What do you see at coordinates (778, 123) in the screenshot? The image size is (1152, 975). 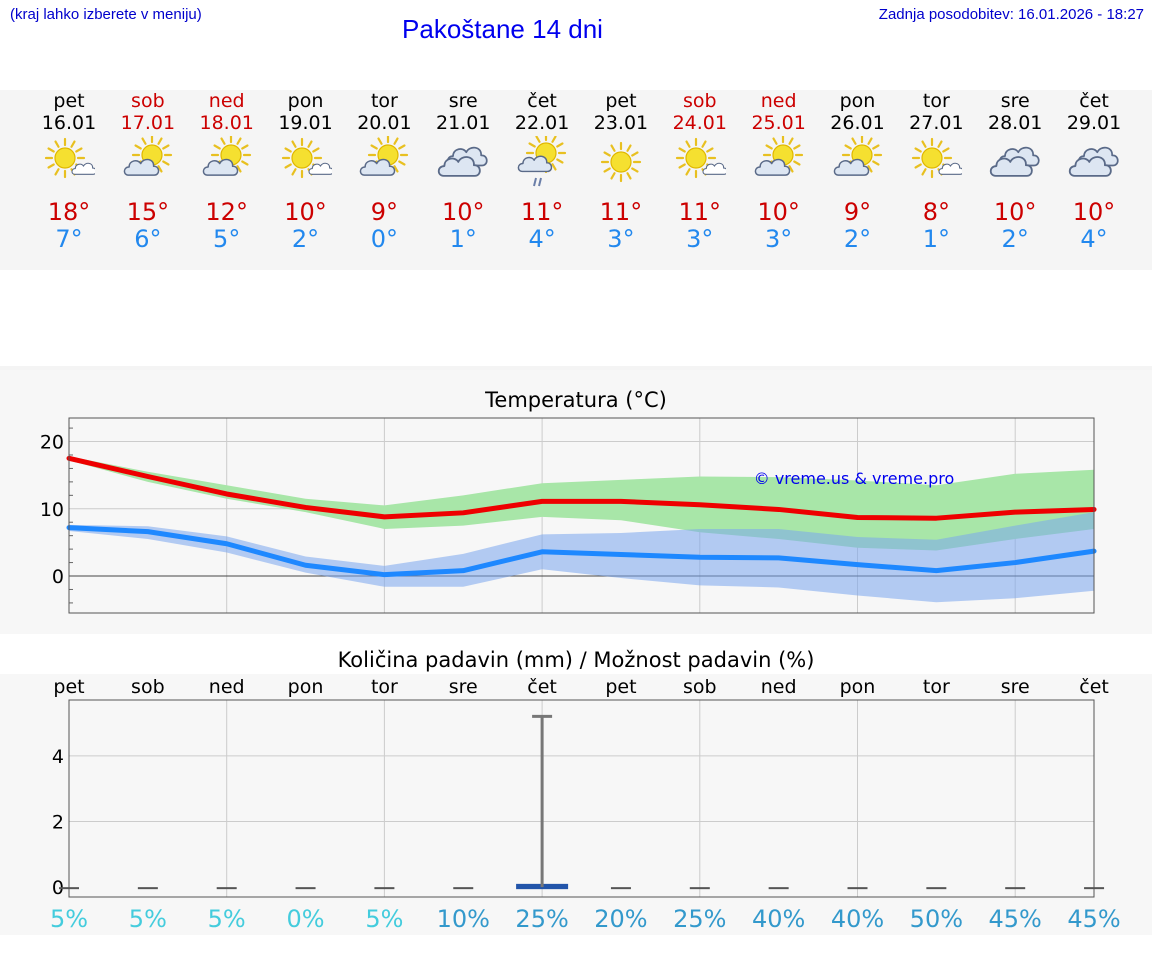 I see `day-date: 25.01` at bounding box center [778, 123].